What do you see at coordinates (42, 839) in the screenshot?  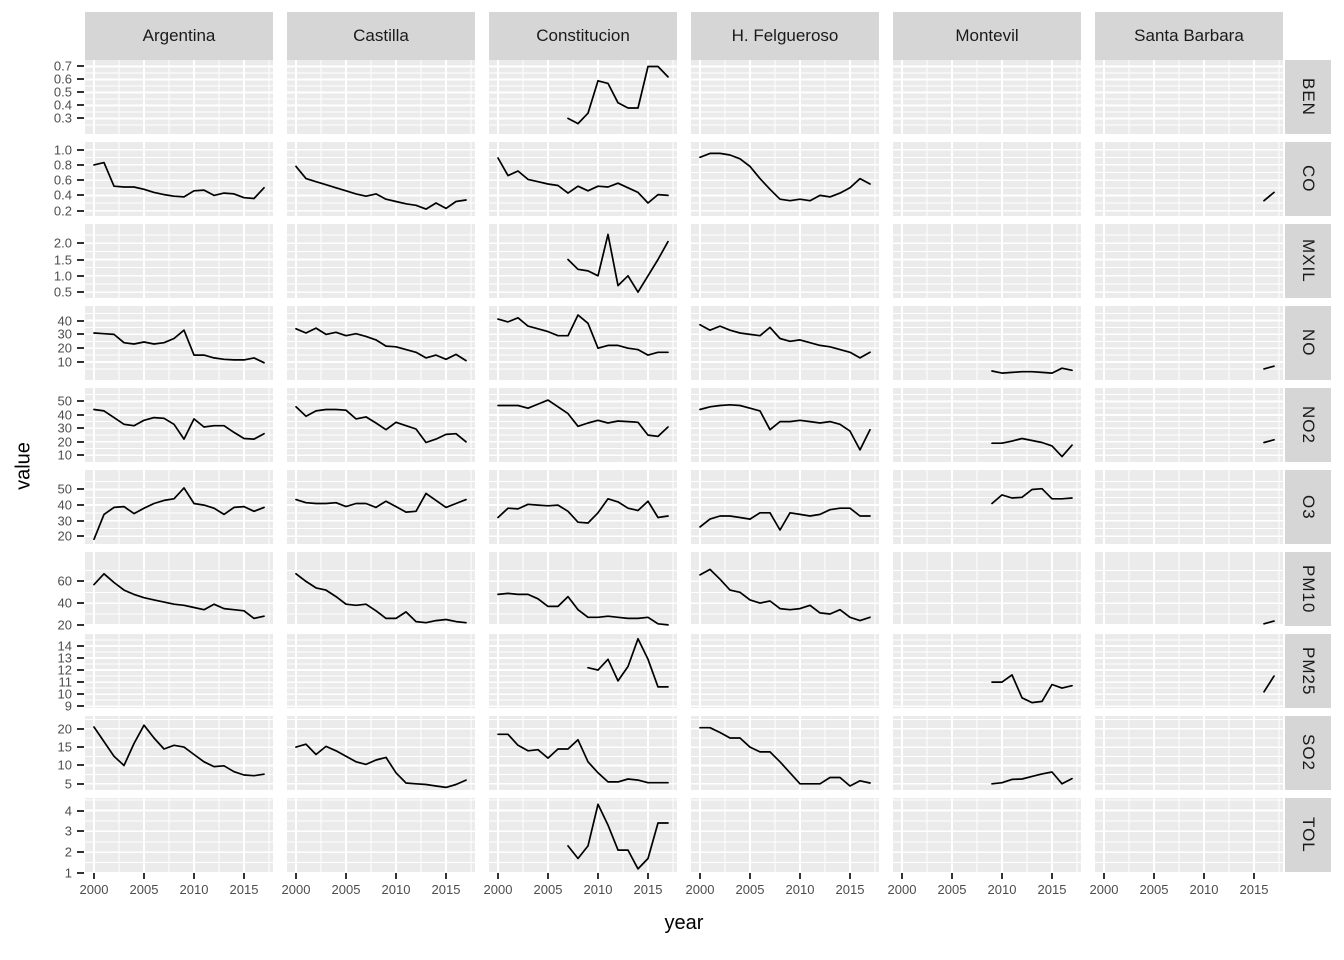 I see `y-axis-tol: 1 2 3 4` at bounding box center [42, 839].